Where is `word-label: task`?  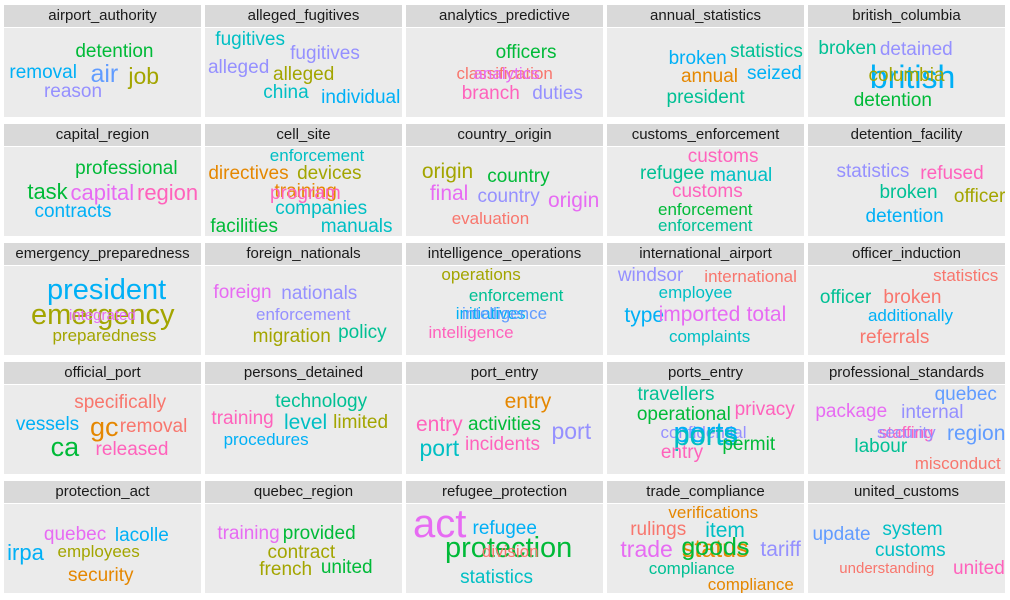
word-label: task is located at coordinates (47, 191).